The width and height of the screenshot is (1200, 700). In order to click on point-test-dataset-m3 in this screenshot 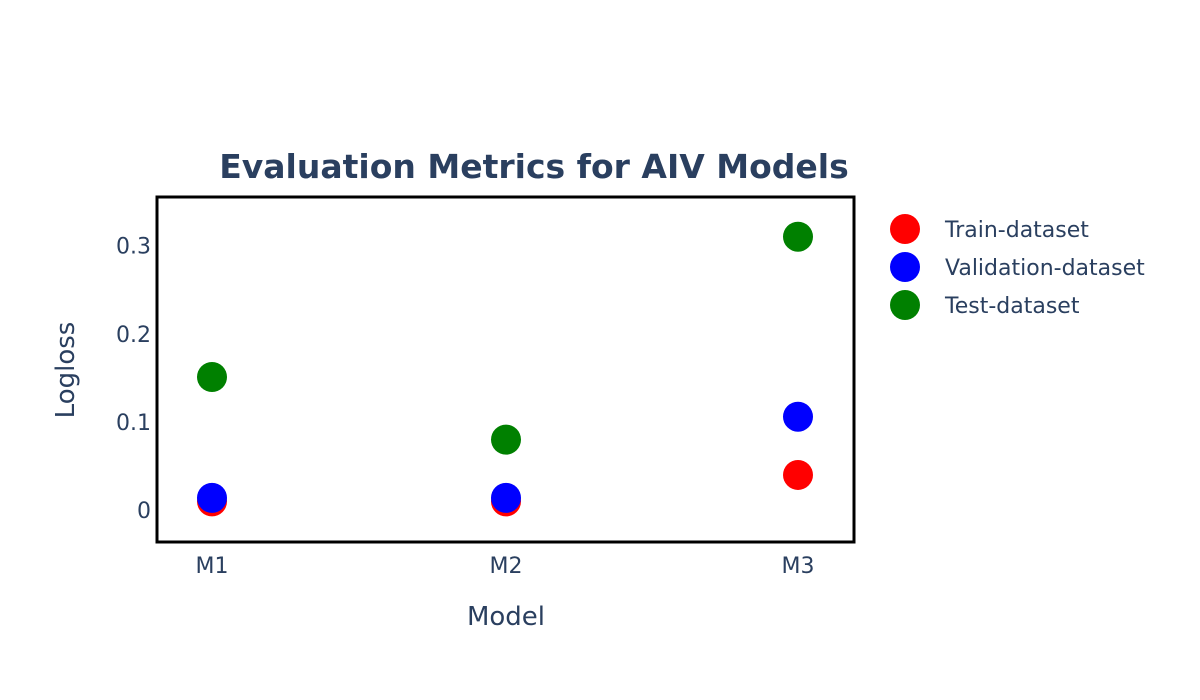, I will do `click(798, 236)`.